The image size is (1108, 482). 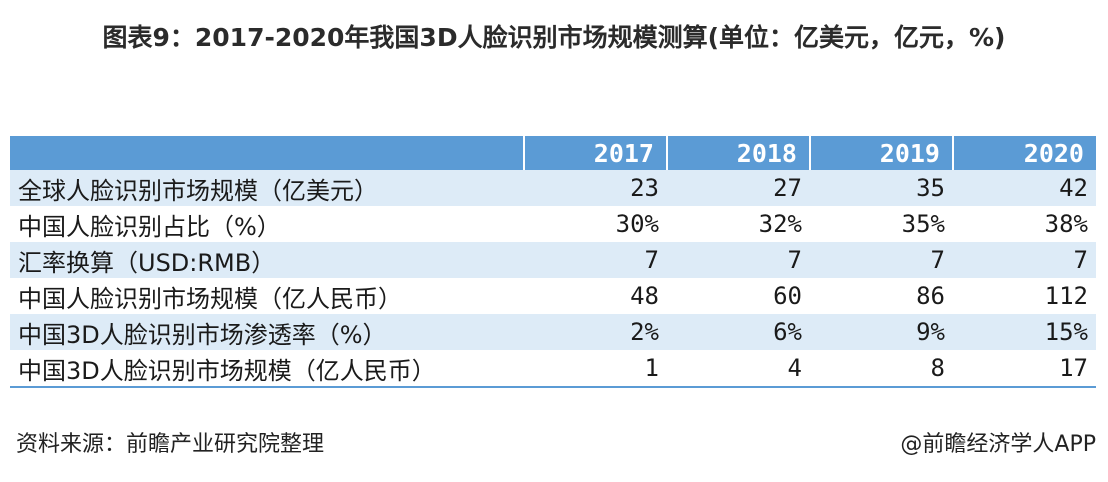 What do you see at coordinates (738, 332) in the screenshot?
I see `cell-value: 6%` at bounding box center [738, 332].